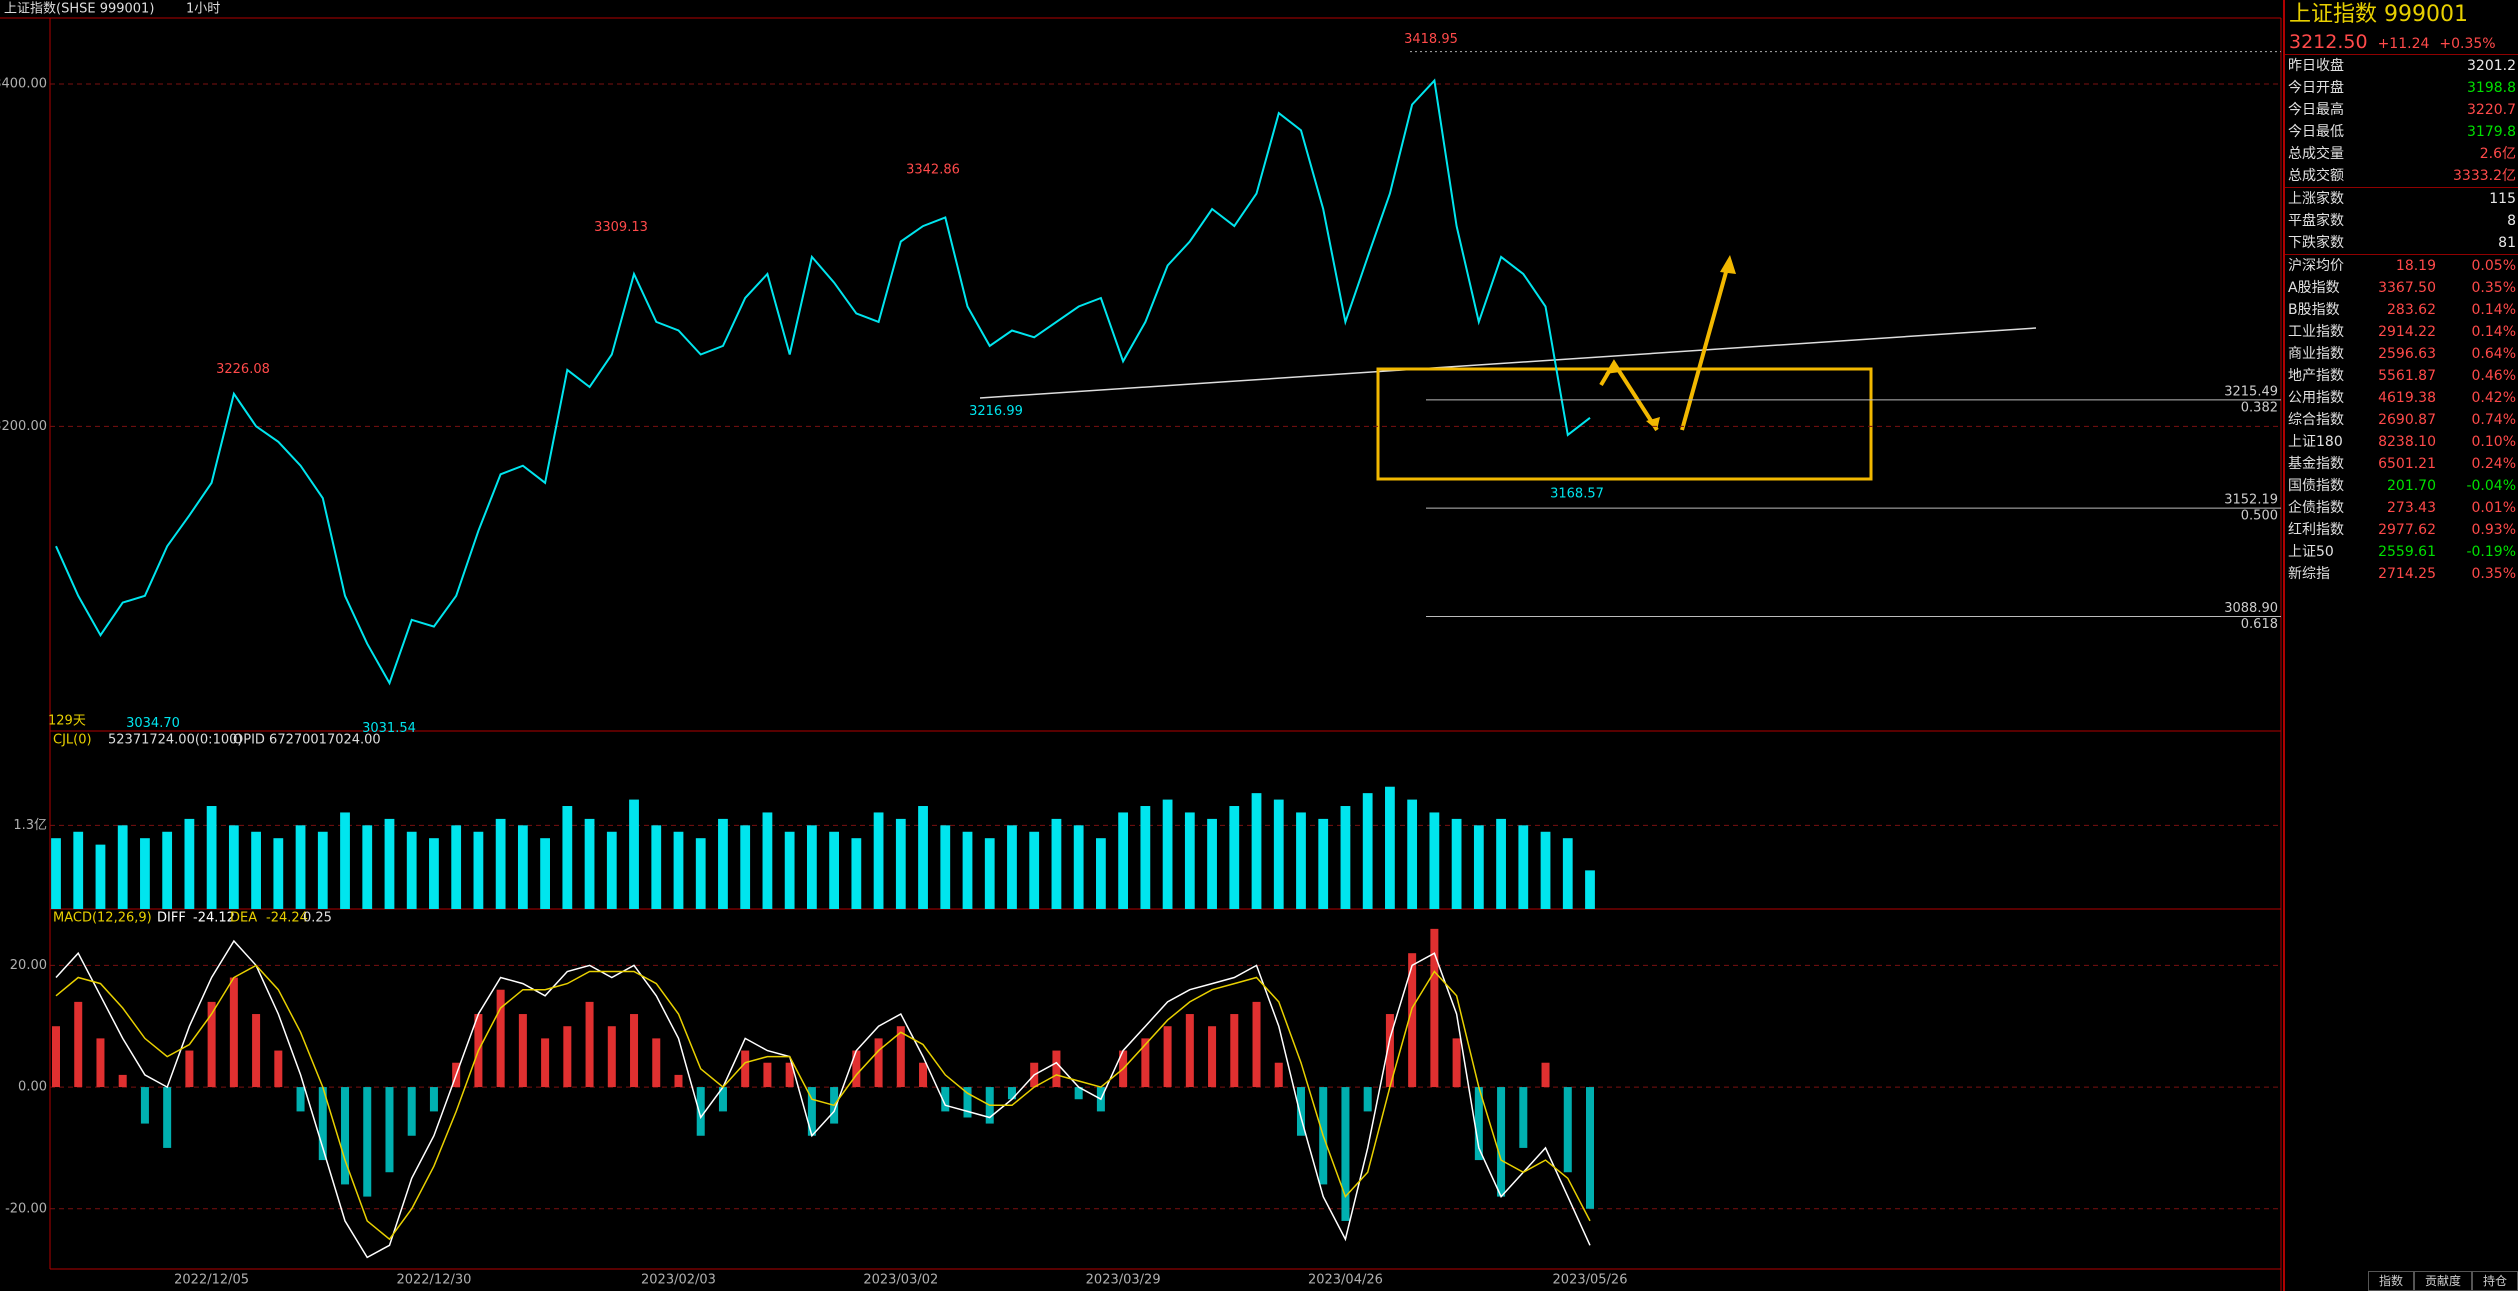 Image resolution: width=2518 pixels, height=1291 pixels. What do you see at coordinates (2491, 66) in the screenshot?
I see `stat-value: 3201.2` at bounding box center [2491, 66].